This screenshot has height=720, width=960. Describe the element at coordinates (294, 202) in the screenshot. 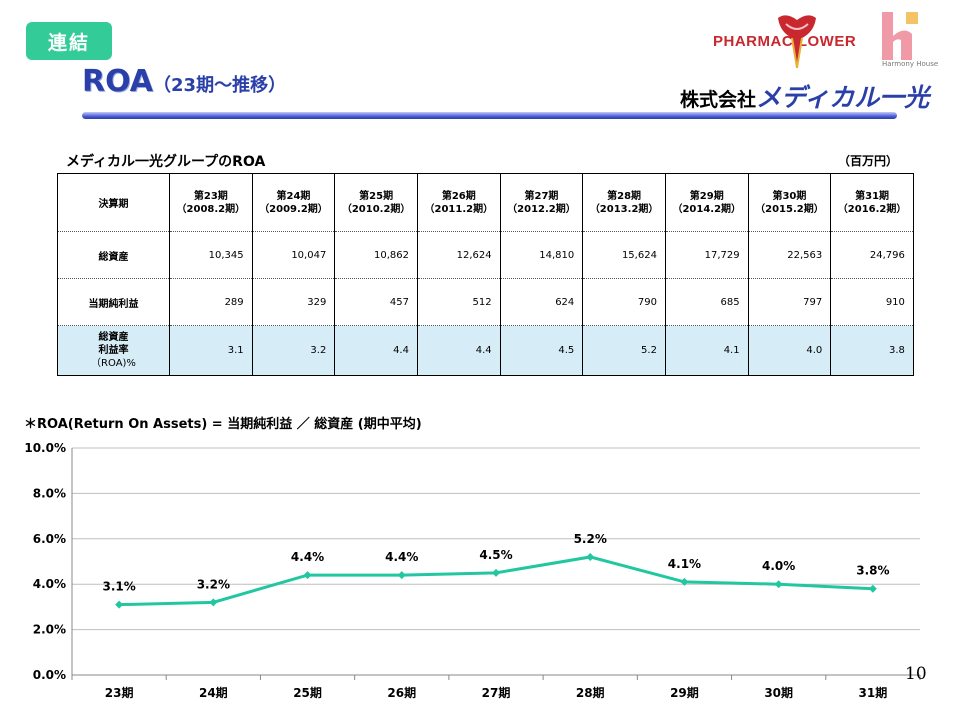

I see `period-cell: 第24期 （2009.2期）` at that location.